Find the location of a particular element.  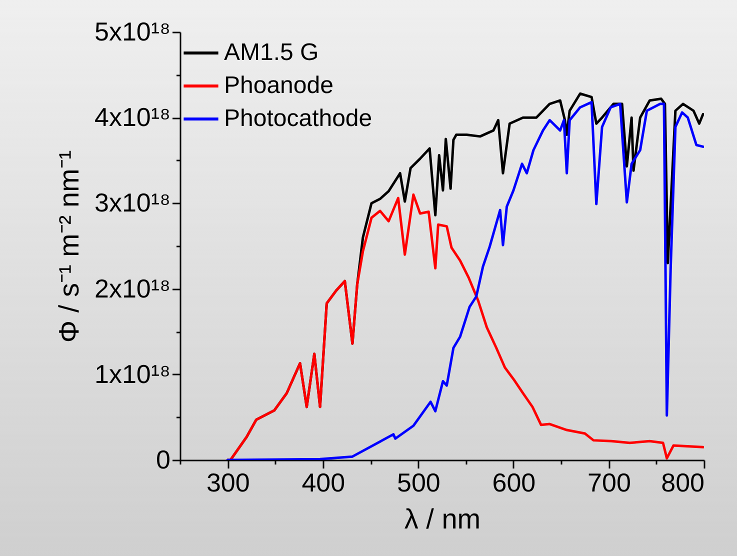

legend-label: Photocathode is located at coordinates (298, 118).